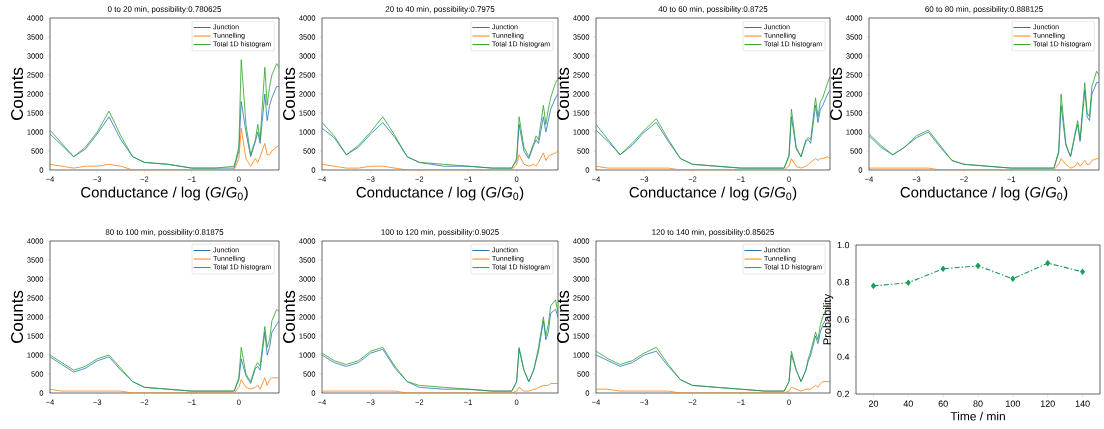  I want to click on y-tick-label: 0.2, so click(843, 394).